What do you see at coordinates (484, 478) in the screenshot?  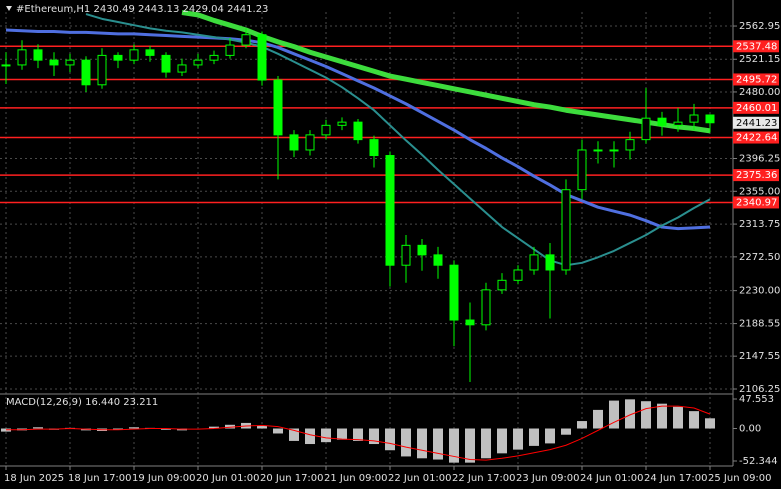 I see `x-tick-label: 22 Jun 17:00` at bounding box center [484, 478].